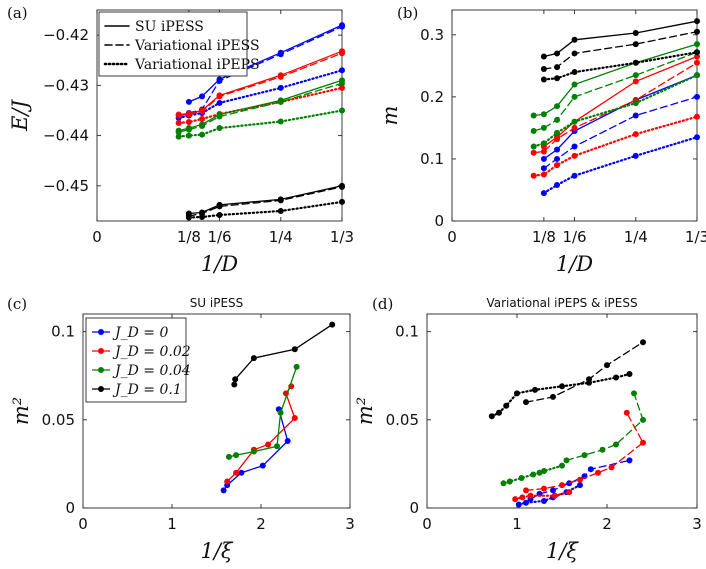 The width and height of the screenshot is (706, 569). I want to click on legend-marker, so click(101, 332).